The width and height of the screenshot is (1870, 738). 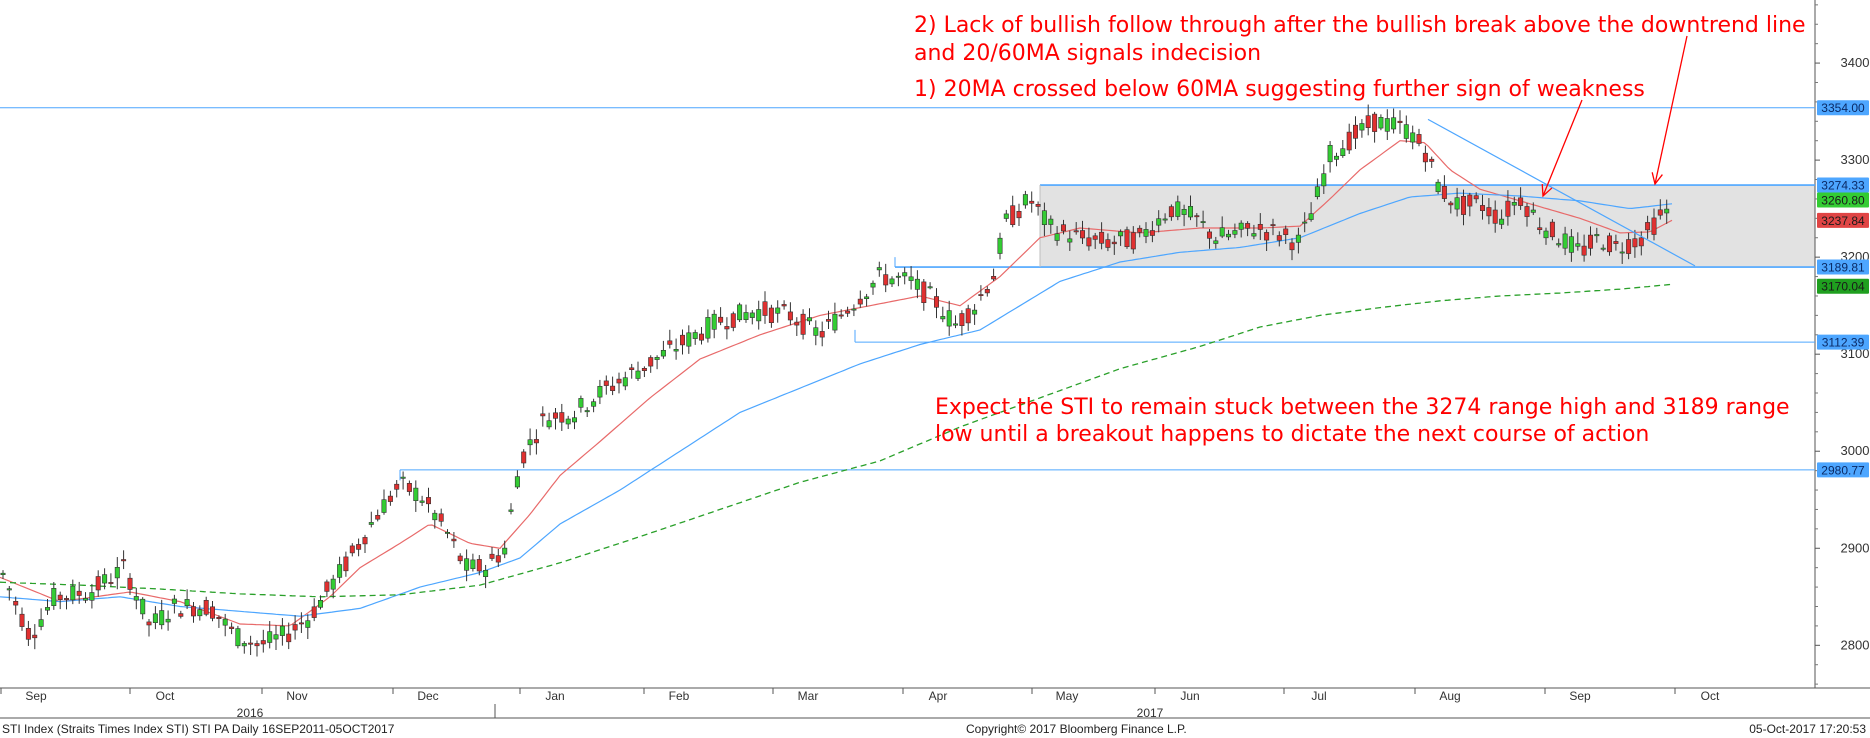 What do you see at coordinates (808, 696) in the screenshot?
I see `x-month-label-6: Mar` at bounding box center [808, 696].